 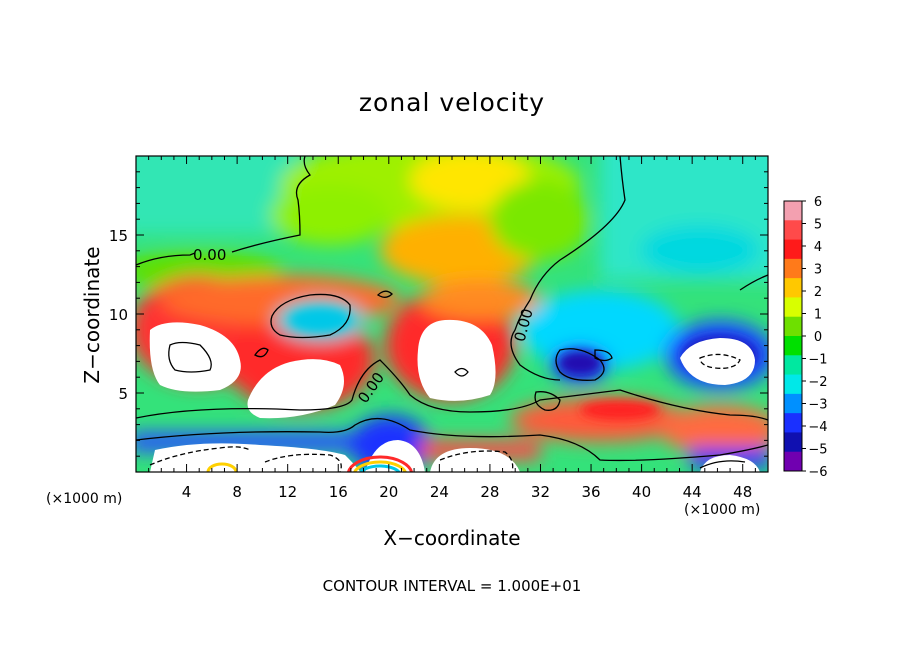 I want to click on colorbar: 6 5 4 3 2 1 0 −1 −2 −3 −4 −5 −6, so click(x=805, y=337).